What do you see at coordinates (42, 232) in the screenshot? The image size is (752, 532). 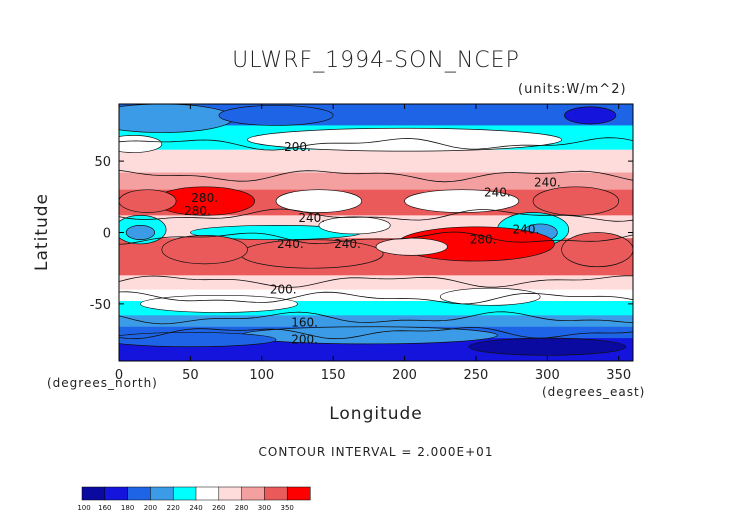 I see `y-axis-label: Latitude` at bounding box center [42, 232].